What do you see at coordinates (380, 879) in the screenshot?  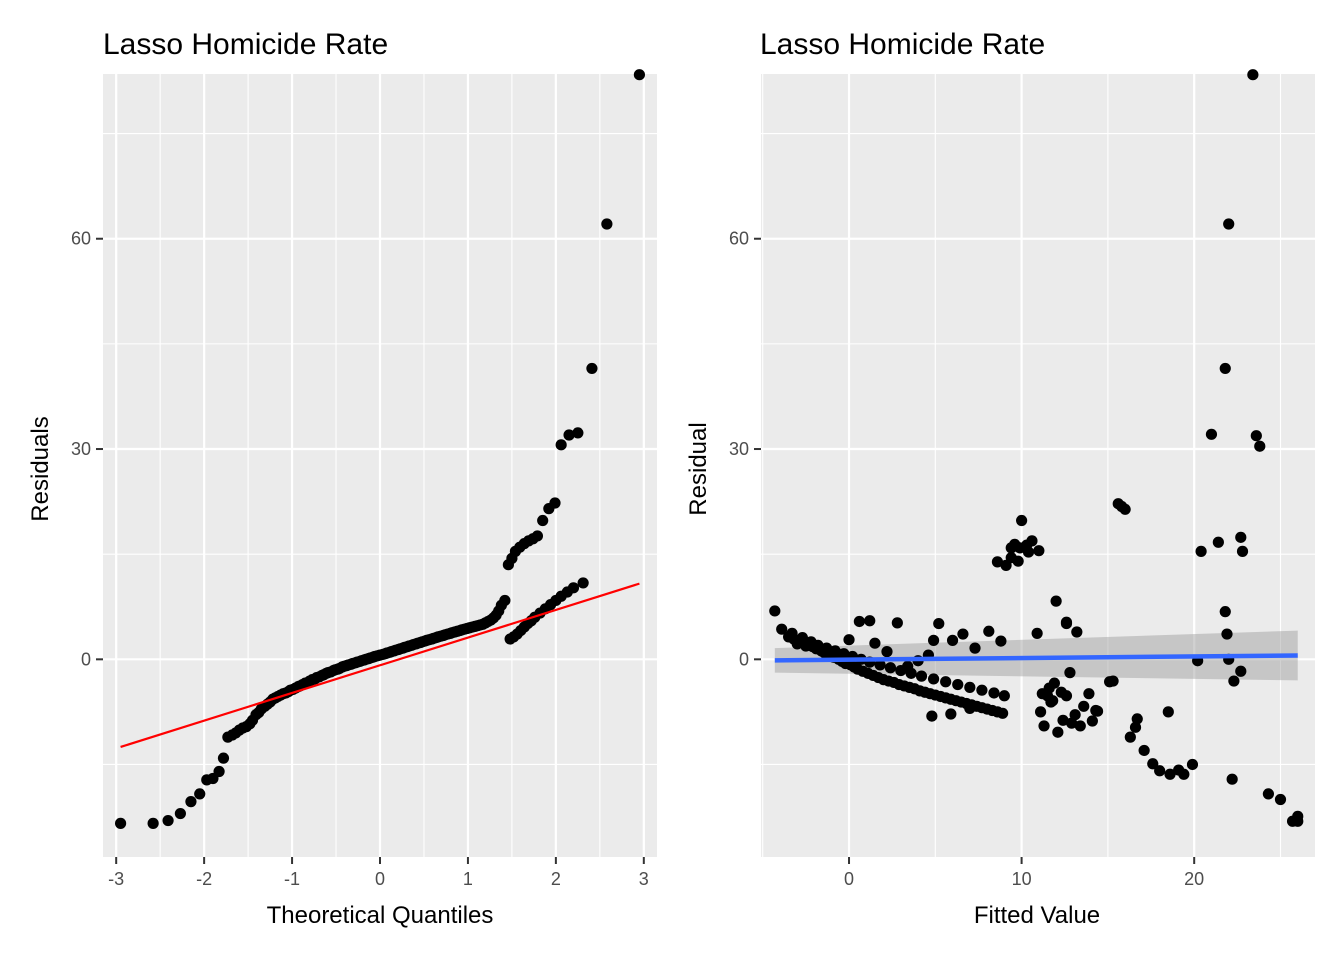 I see `qq-x-tick-label: 0` at bounding box center [380, 879].